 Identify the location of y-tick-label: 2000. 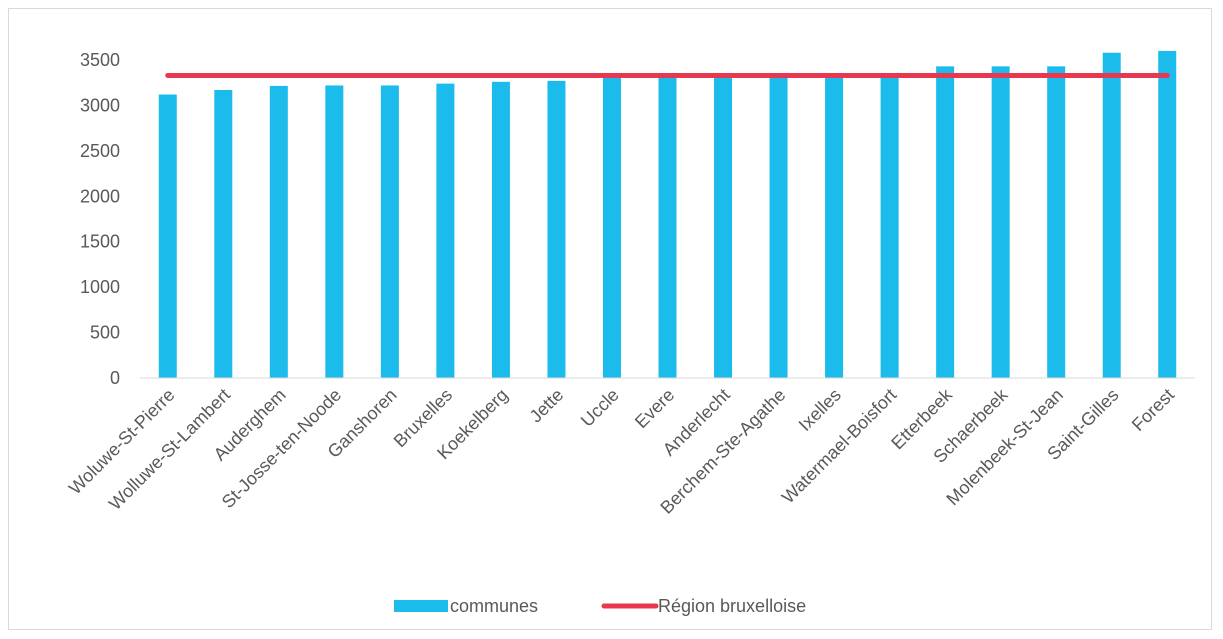
(100, 196).